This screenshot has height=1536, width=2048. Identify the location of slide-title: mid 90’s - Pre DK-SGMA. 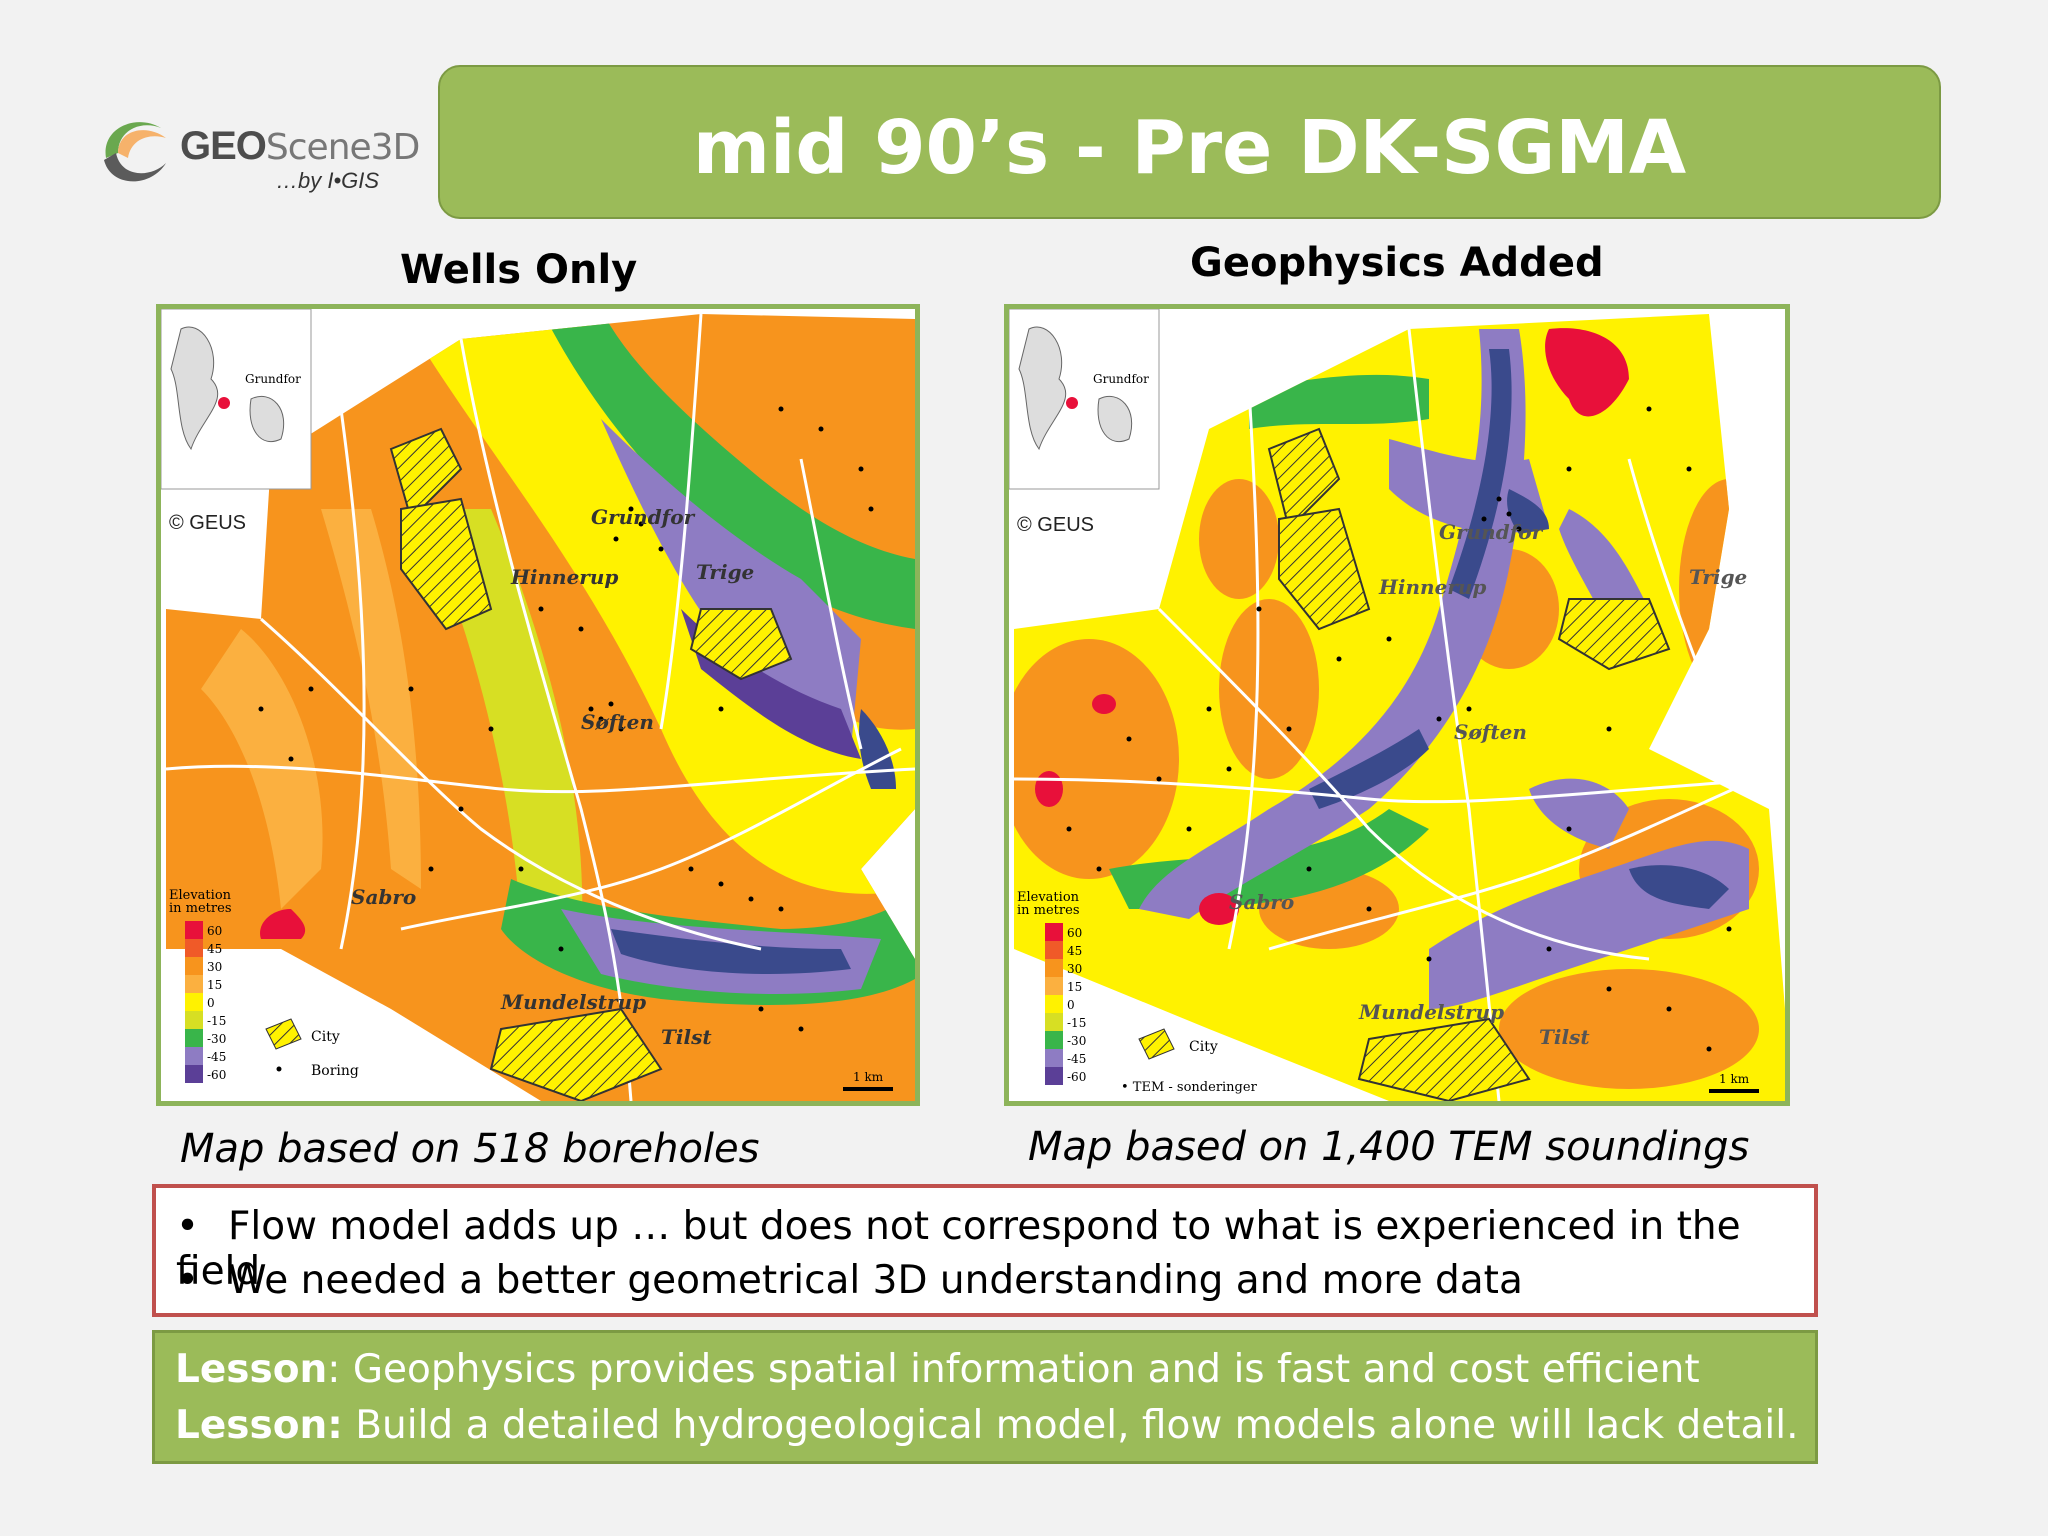
(1189, 148).